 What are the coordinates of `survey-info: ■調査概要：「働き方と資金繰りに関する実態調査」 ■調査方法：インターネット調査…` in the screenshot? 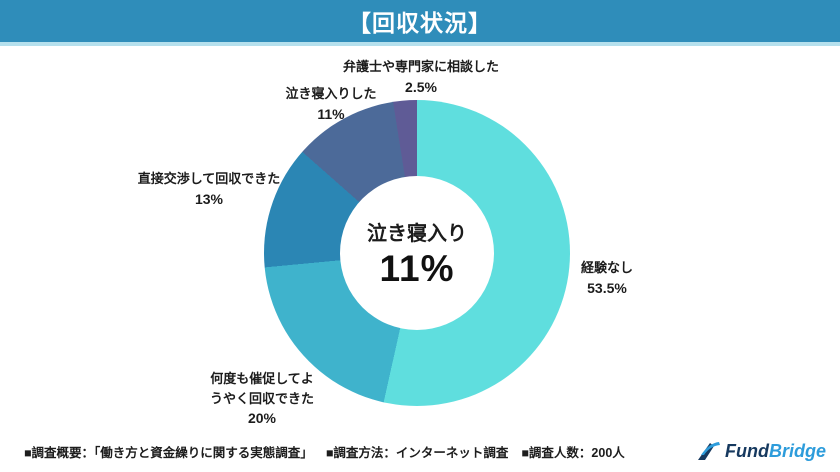 It's located at (324, 451).